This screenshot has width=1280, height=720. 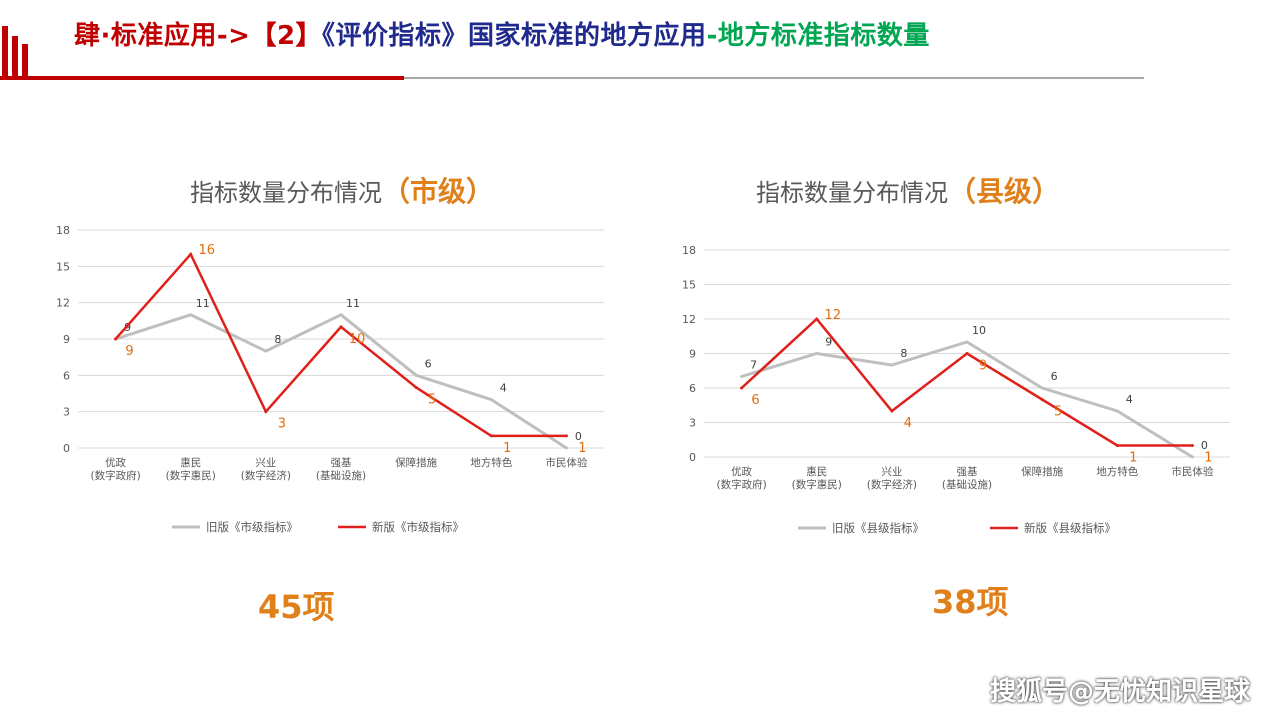 I want to click on chart-title-county-accent: （县级）, so click(x=1004, y=191).